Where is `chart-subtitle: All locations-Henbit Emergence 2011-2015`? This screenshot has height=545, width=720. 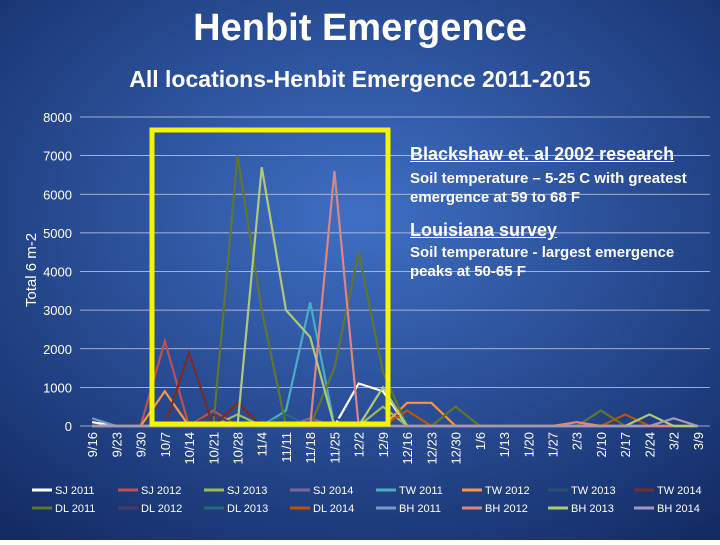 chart-subtitle: All locations-Henbit Emergence 2011-2015 is located at coordinates (360, 79).